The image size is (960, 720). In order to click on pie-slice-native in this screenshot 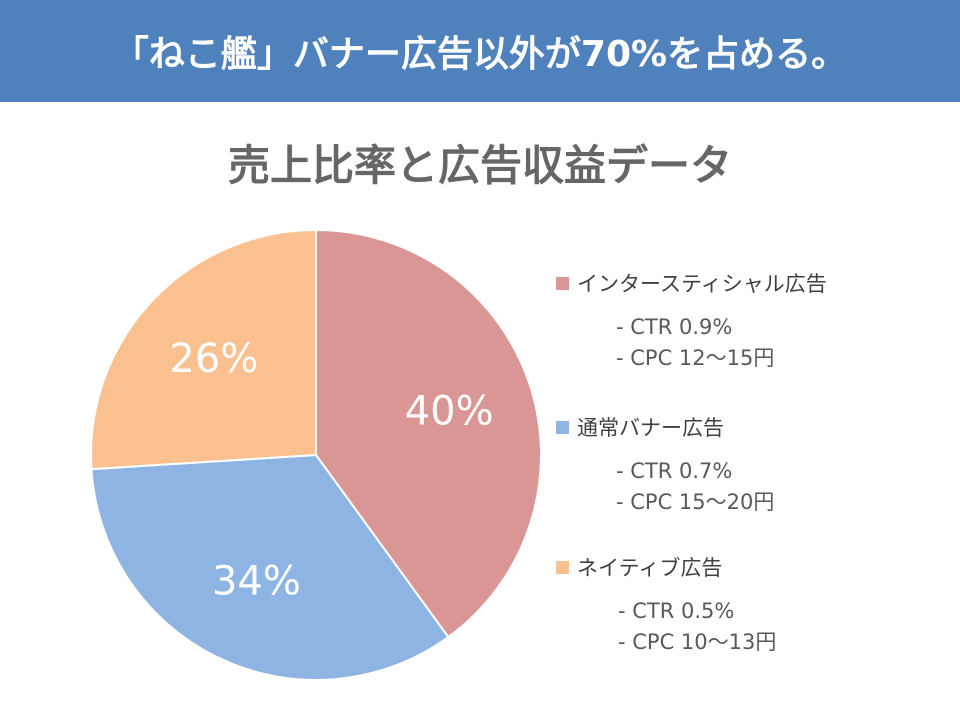, I will do `click(203, 349)`.